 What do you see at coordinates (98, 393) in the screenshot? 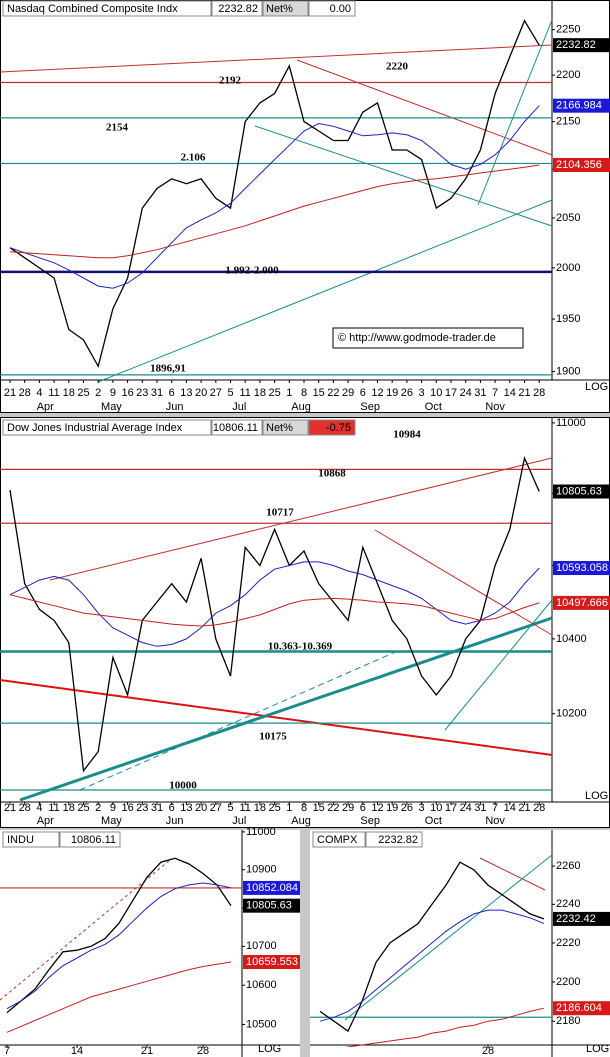
I see `x-tick-label: 2` at bounding box center [98, 393].